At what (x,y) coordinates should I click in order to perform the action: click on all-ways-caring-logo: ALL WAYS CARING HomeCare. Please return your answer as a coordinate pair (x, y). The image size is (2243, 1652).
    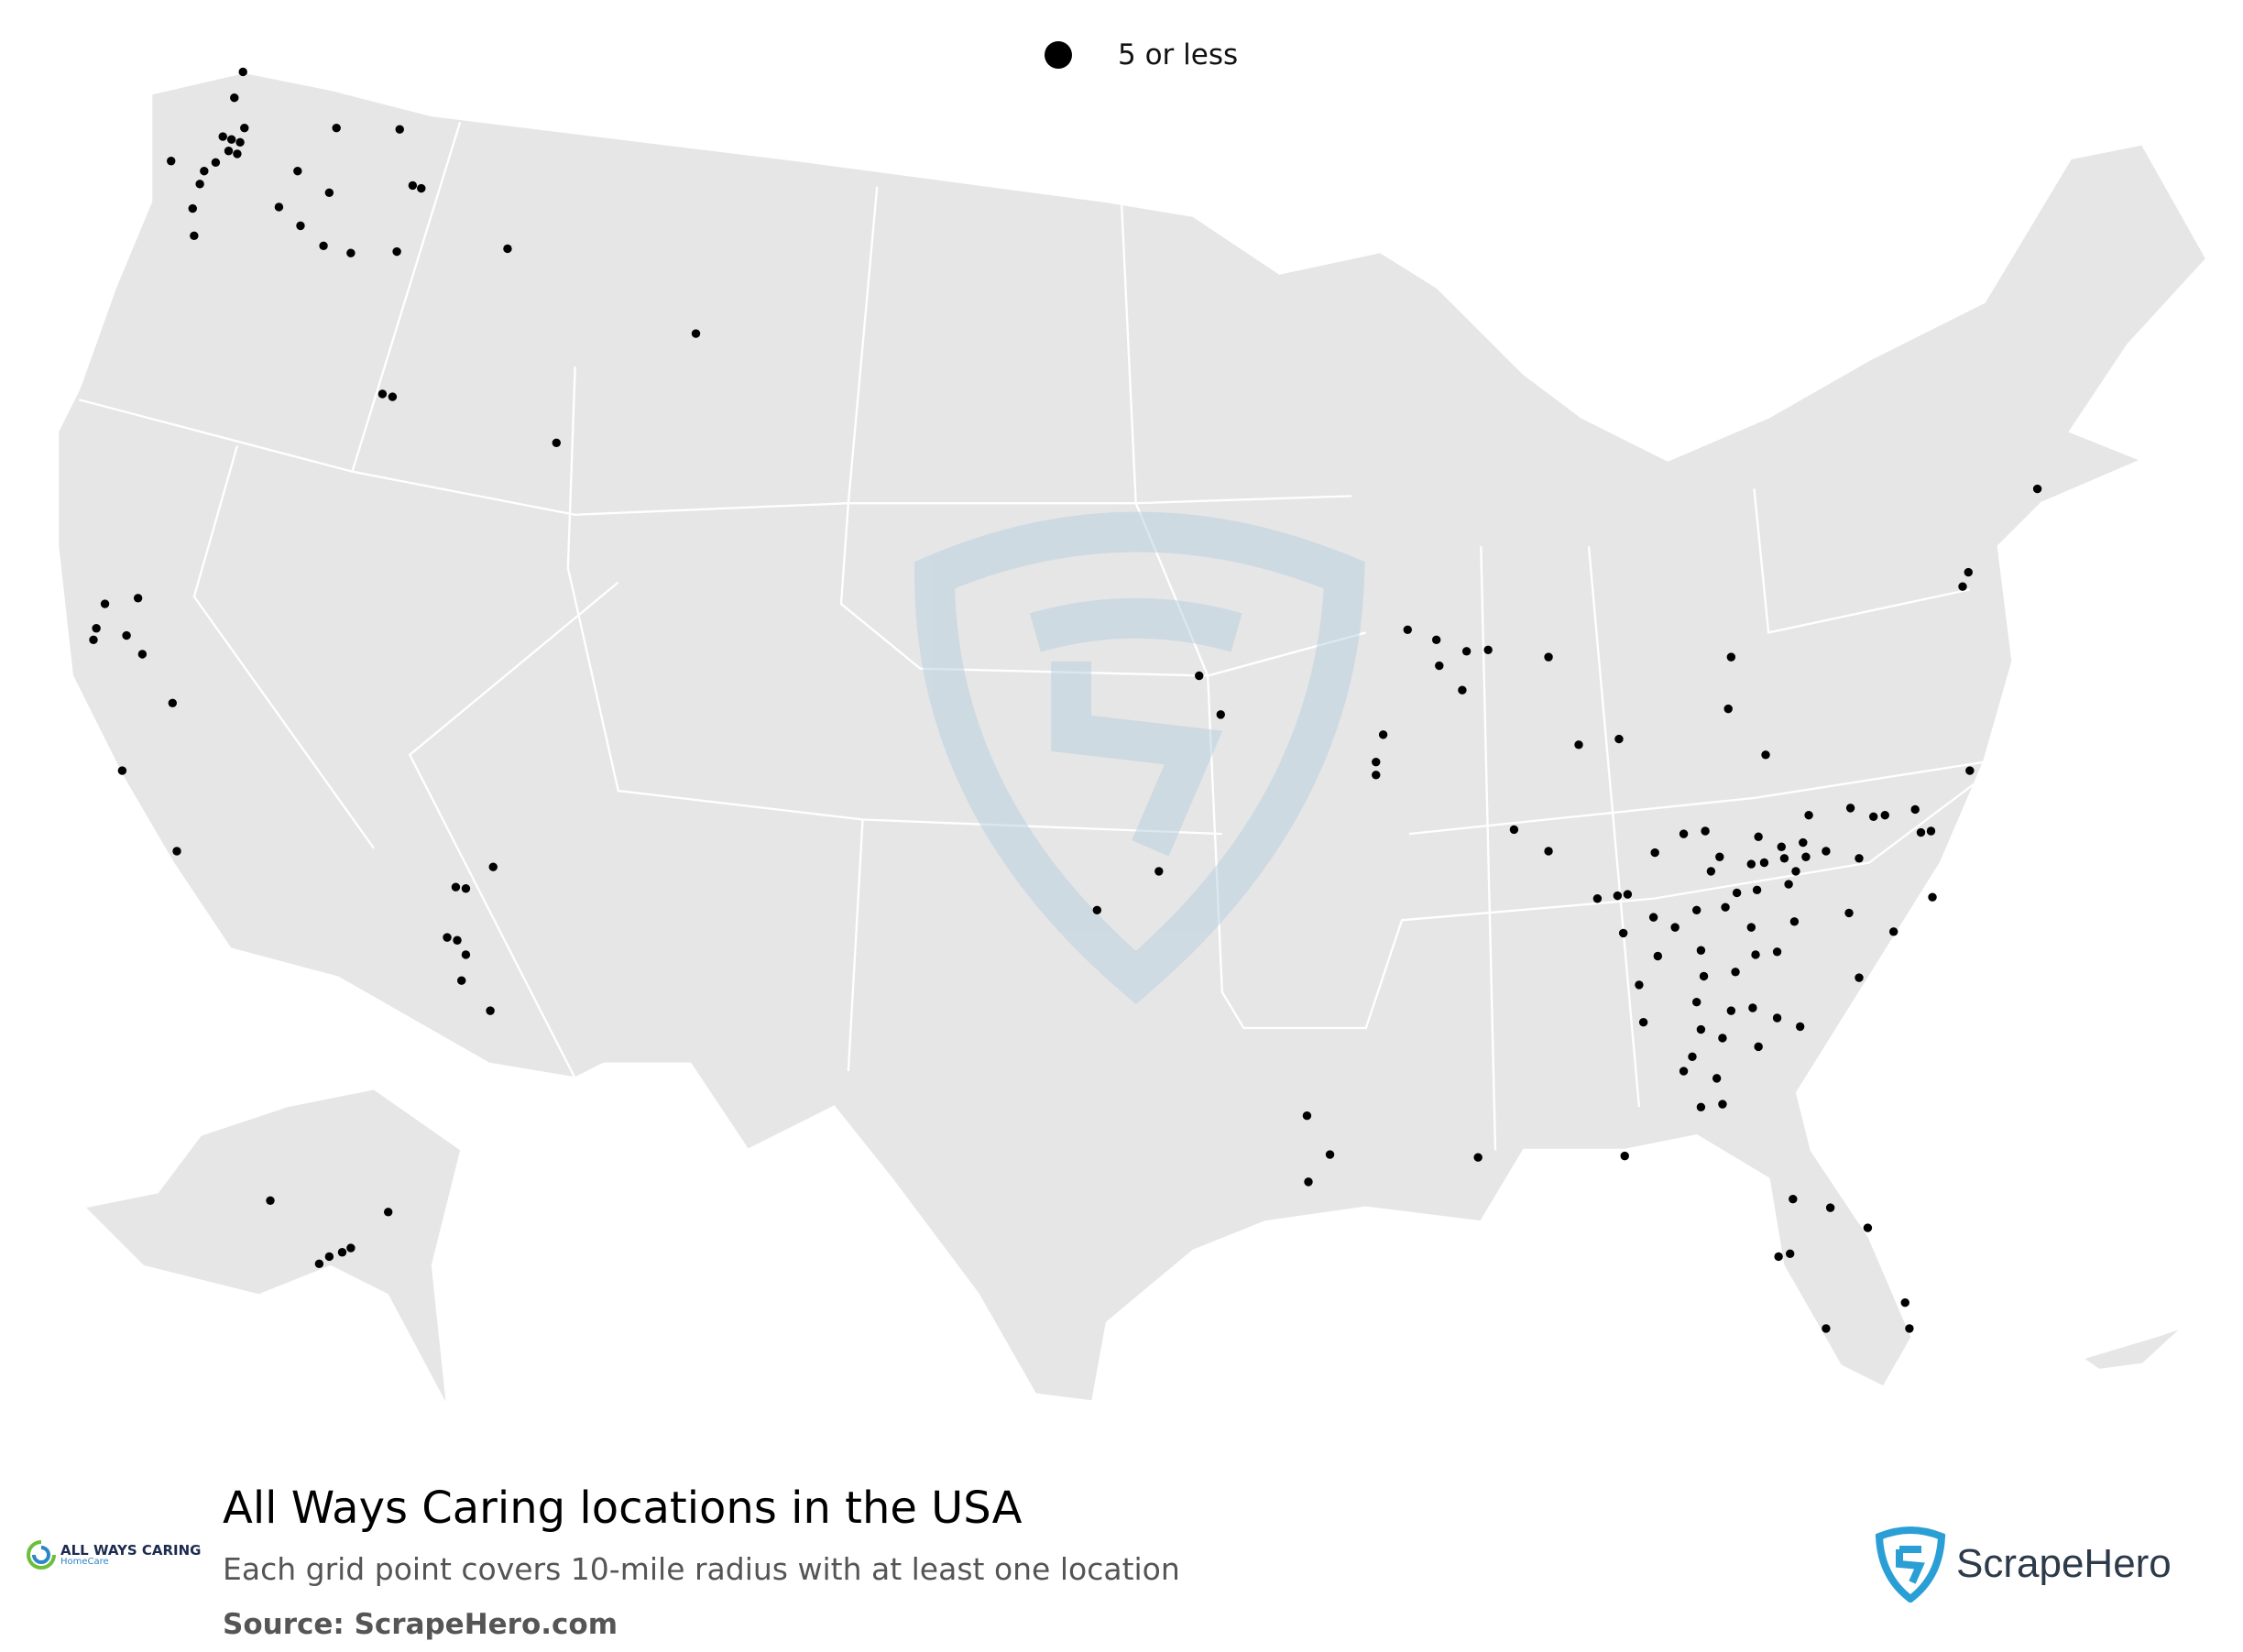
    Looking at the image, I should click on (114, 1554).